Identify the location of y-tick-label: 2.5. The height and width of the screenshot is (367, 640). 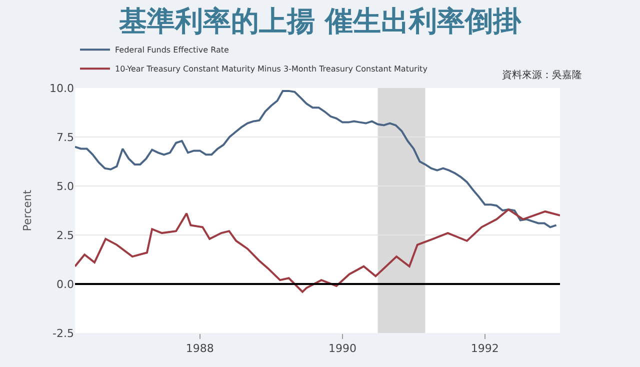
(65, 235).